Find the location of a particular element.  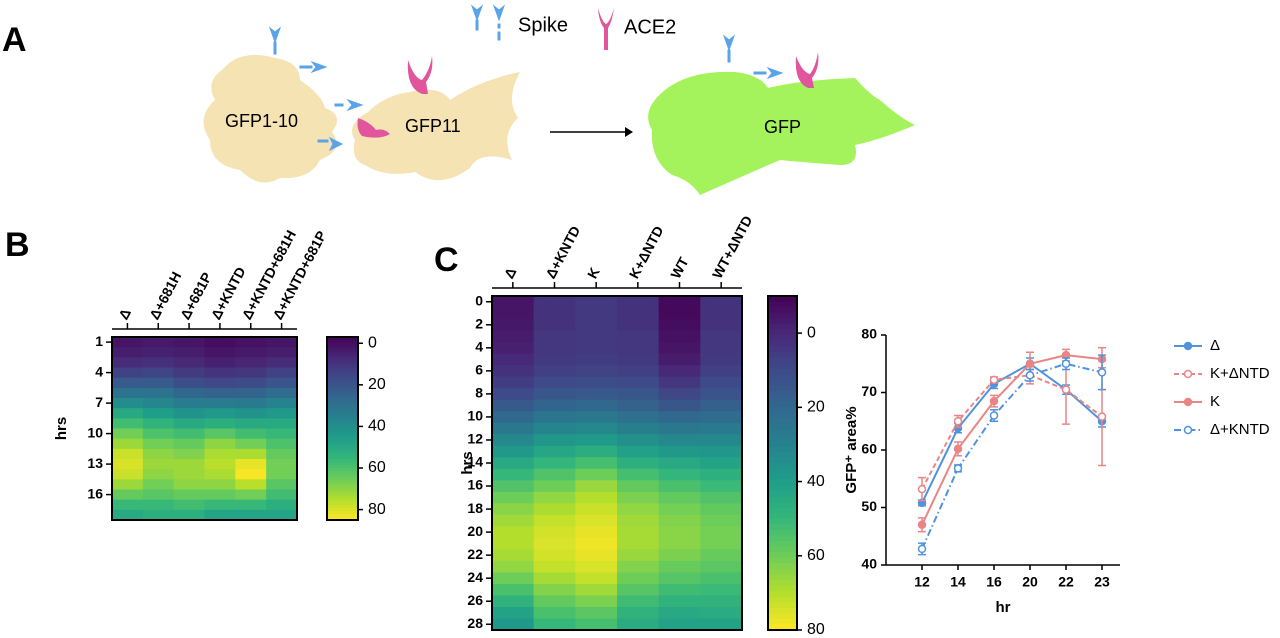

colorbar-tick-label: 80 is located at coordinates (816, 629).